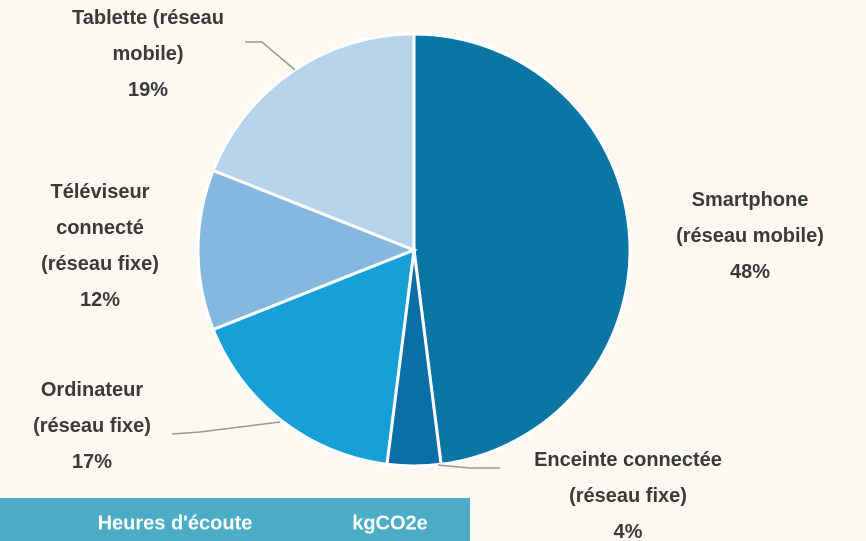 The image size is (866, 541). What do you see at coordinates (750, 272) in the screenshot?
I see `value-label: 48%` at bounding box center [750, 272].